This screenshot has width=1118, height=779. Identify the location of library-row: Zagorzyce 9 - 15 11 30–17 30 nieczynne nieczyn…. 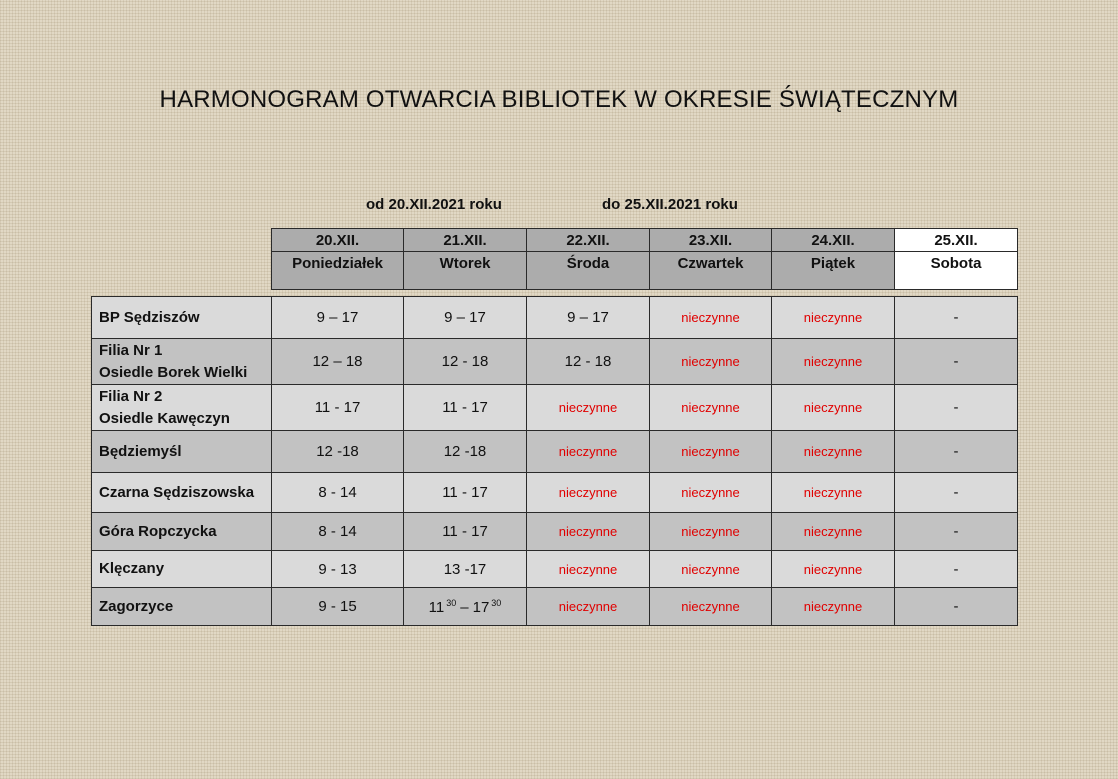
(554, 606).